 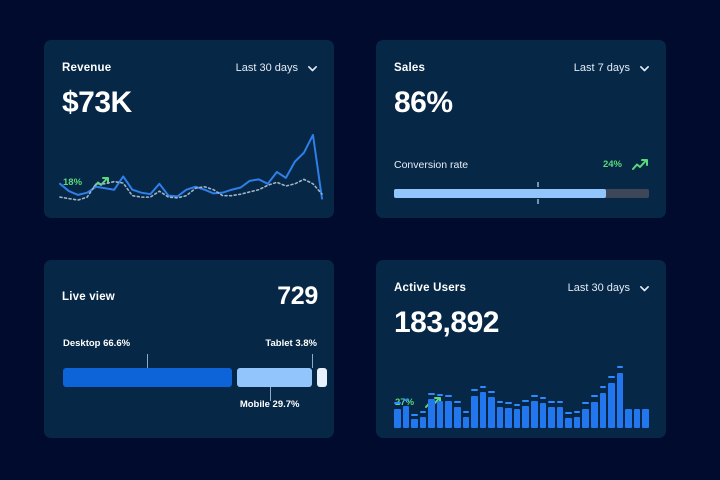 What do you see at coordinates (410, 68) in the screenshot?
I see `card-title: Sales` at bounding box center [410, 68].